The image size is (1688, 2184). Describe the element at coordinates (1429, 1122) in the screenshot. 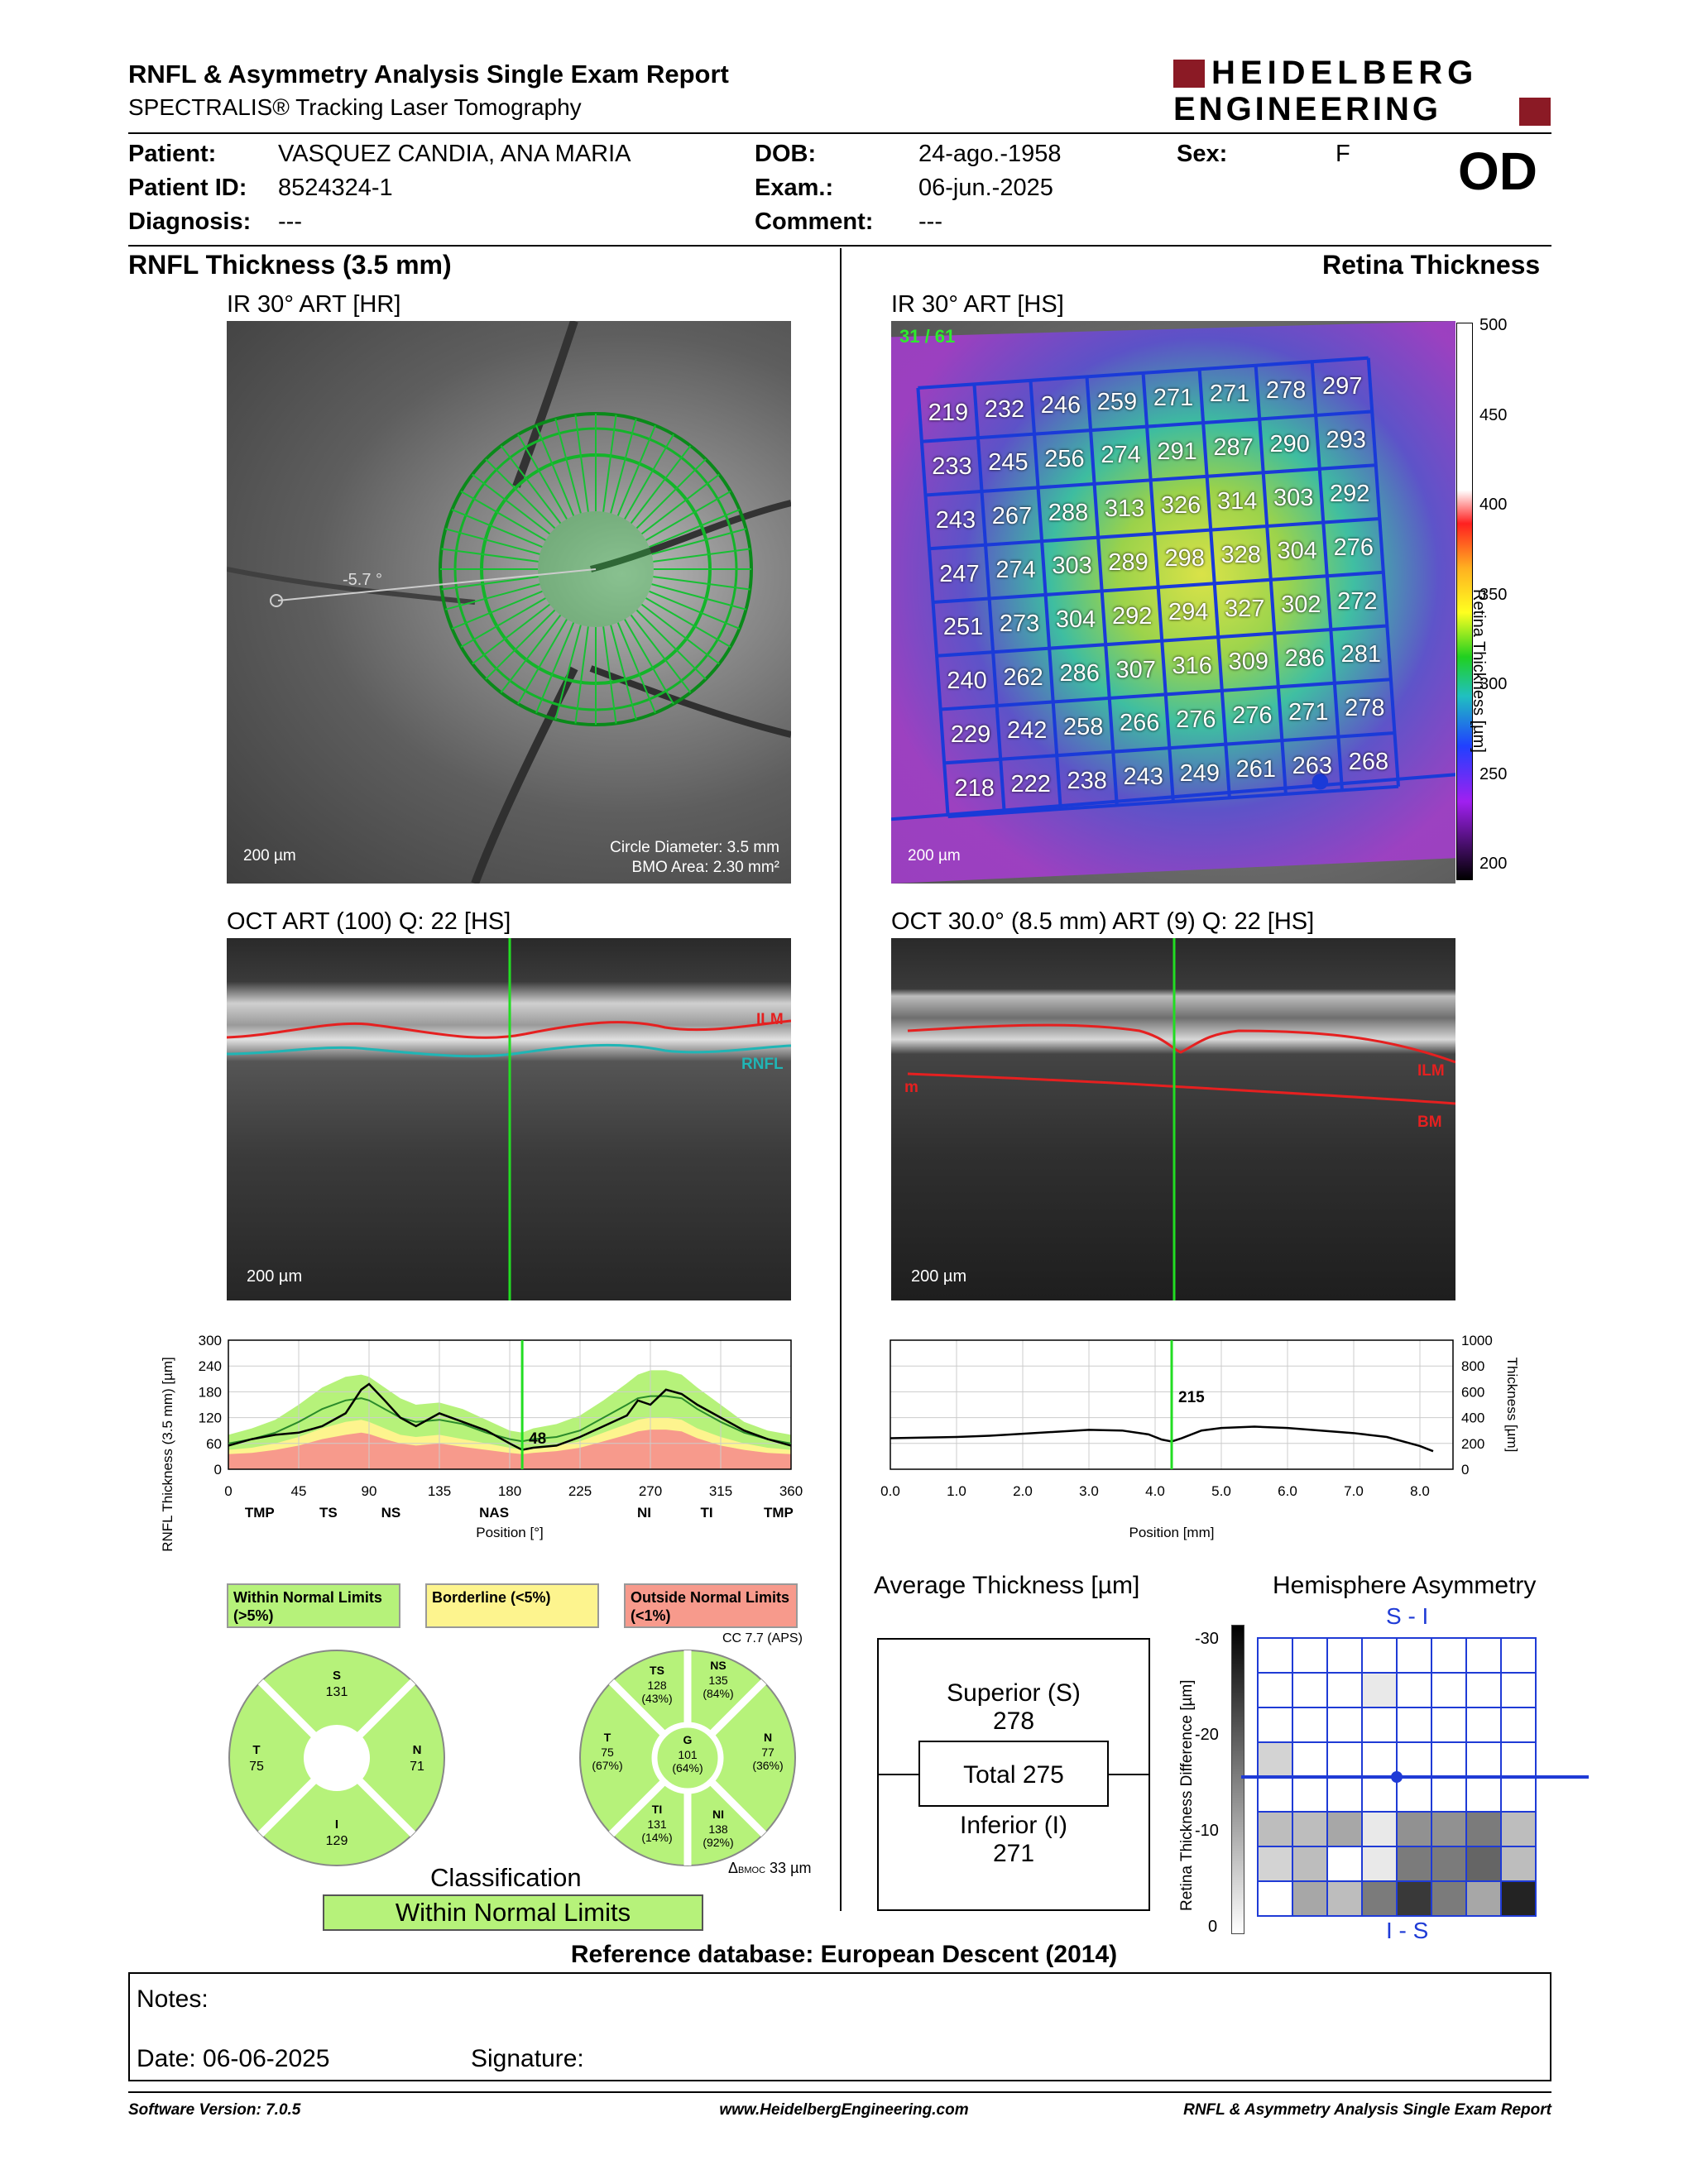

I see `oct-right-bm-label: BM` at that location.